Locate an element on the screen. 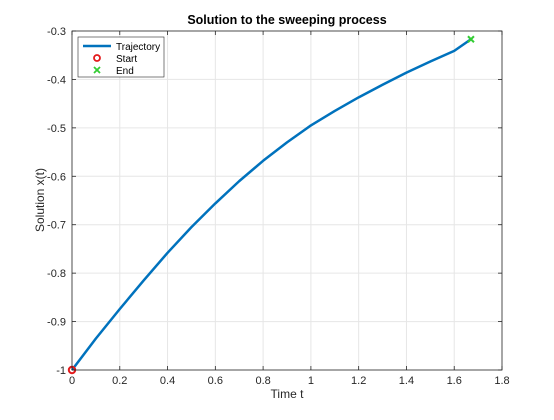  legend-end-label: End is located at coordinates (125, 71).